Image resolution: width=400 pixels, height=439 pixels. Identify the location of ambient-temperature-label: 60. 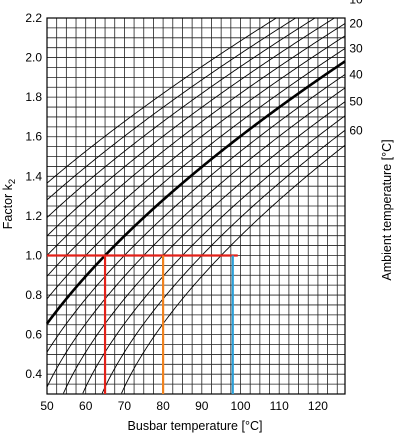
(356, 130).